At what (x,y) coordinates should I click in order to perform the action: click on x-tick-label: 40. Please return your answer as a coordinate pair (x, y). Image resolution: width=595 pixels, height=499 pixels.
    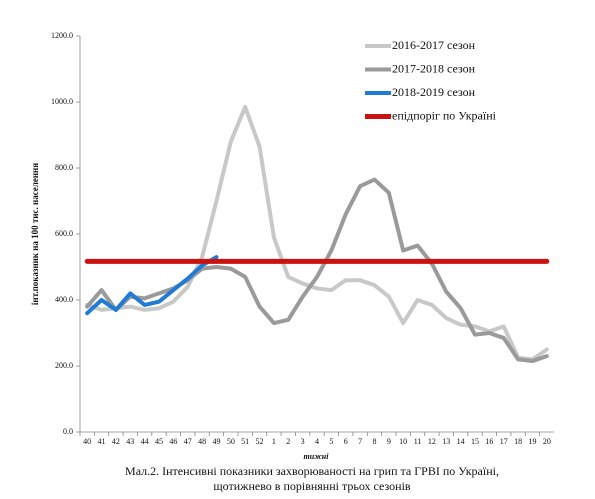
    Looking at the image, I should click on (87, 441).